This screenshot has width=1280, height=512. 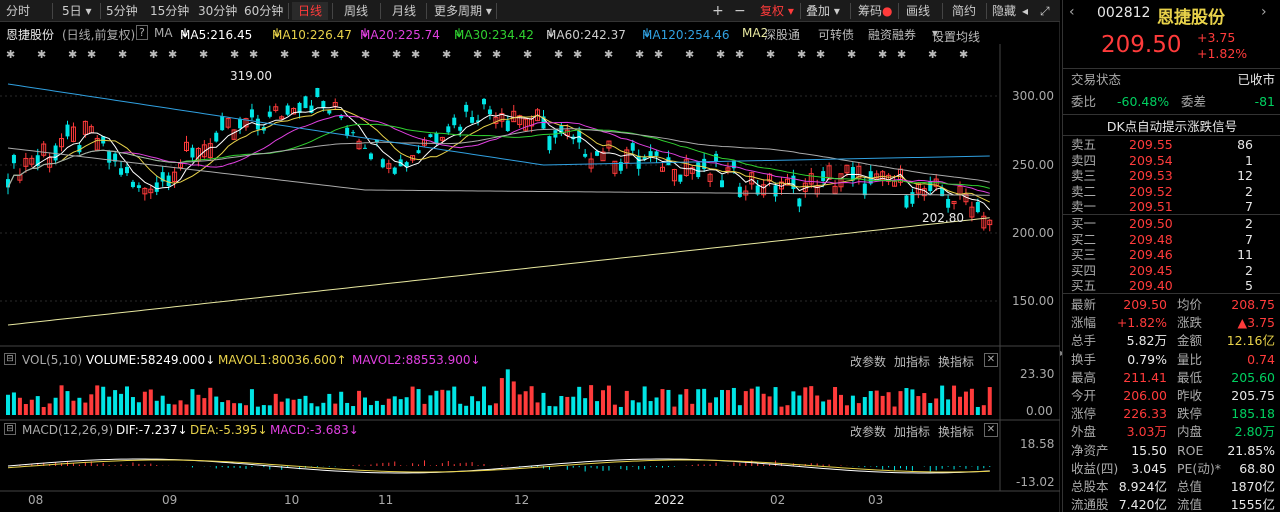 I want to click on ask-row: 卖三 209.53 12, so click(x=1171, y=176).